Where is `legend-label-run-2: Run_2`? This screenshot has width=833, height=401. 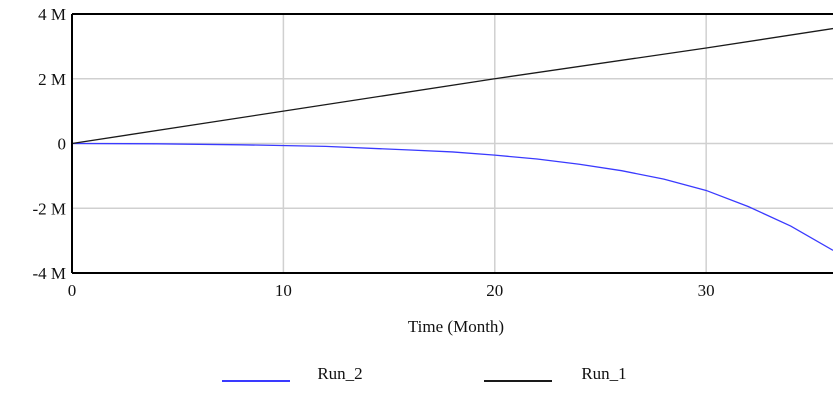 legend-label-run-2: Run_2 is located at coordinates (339, 373).